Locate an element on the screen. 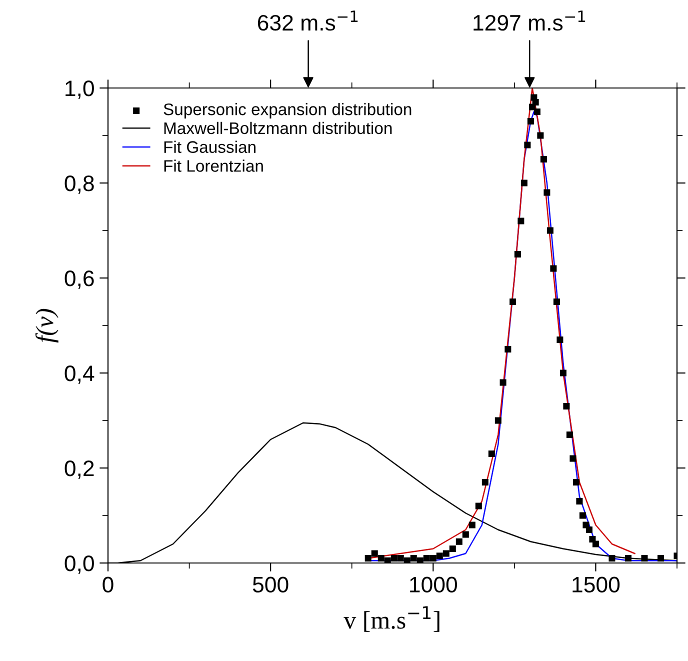 The image size is (688, 661). y-tick-label: 0,8 is located at coordinates (79, 185).